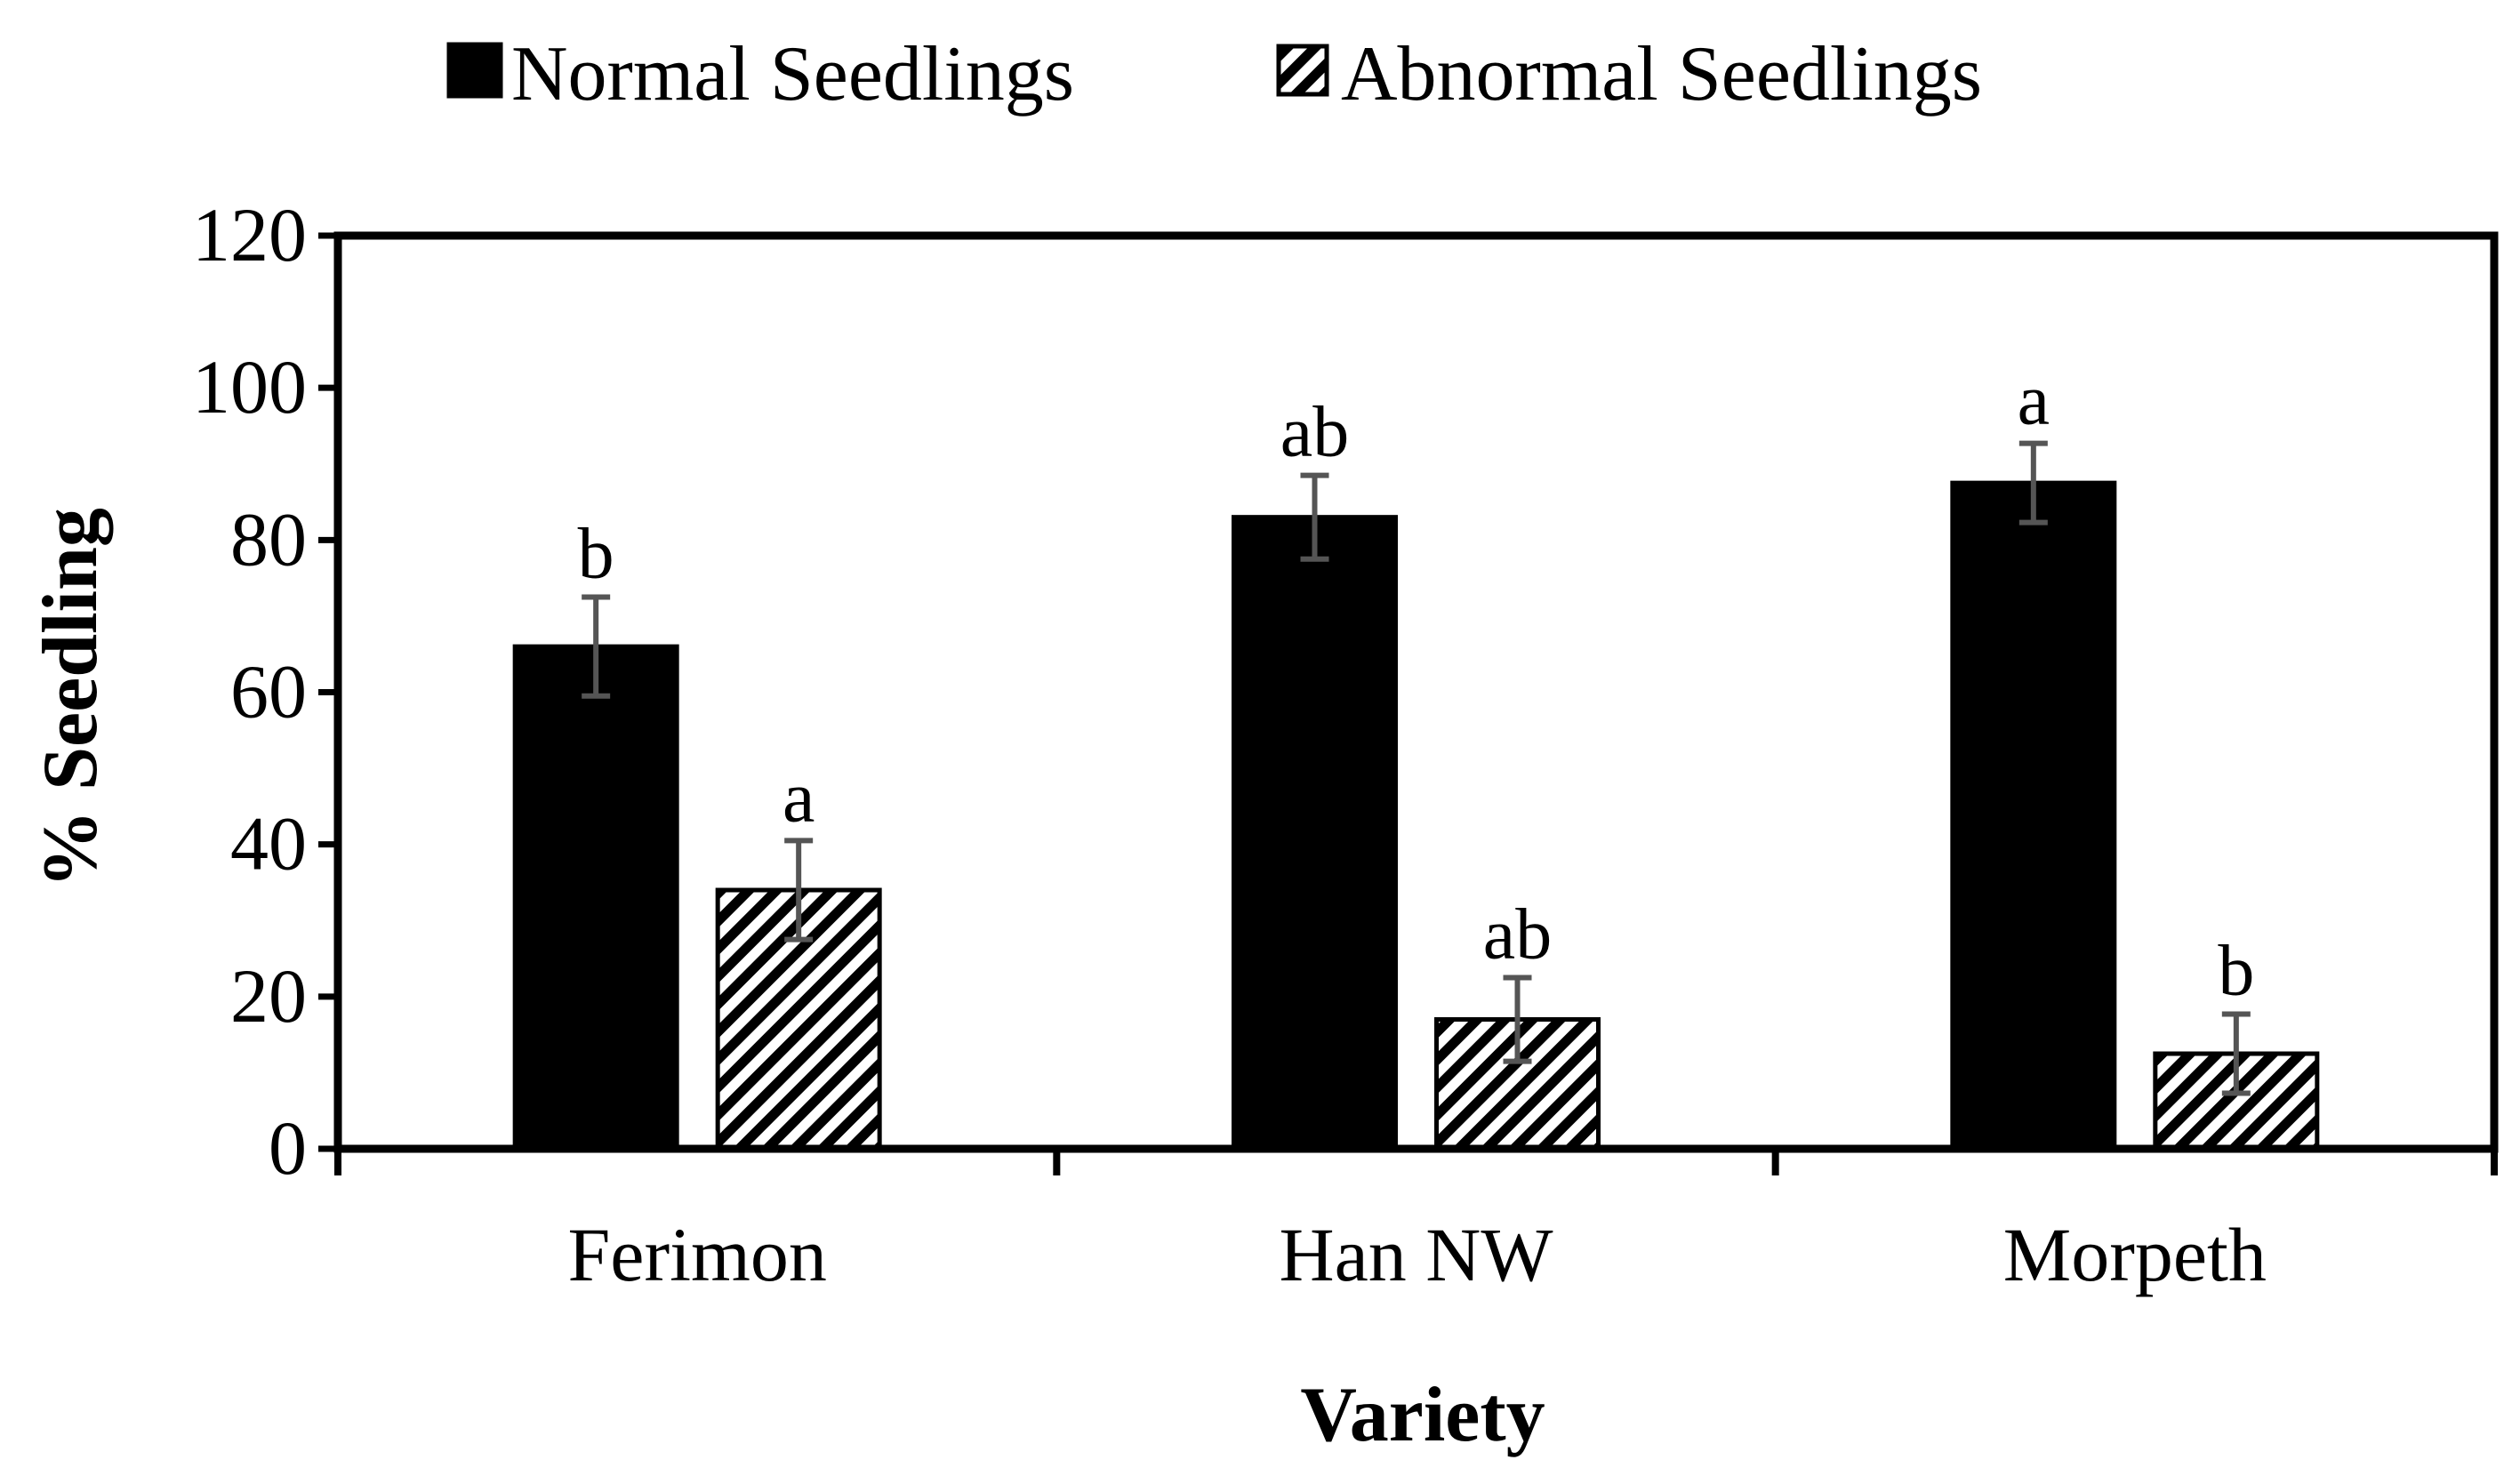 This screenshot has height=1484, width=2520. What do you see at coordinates (288, 1148) in the screenshot?
I see `y-tick-label: 0` at bounding box center [288, 1148].